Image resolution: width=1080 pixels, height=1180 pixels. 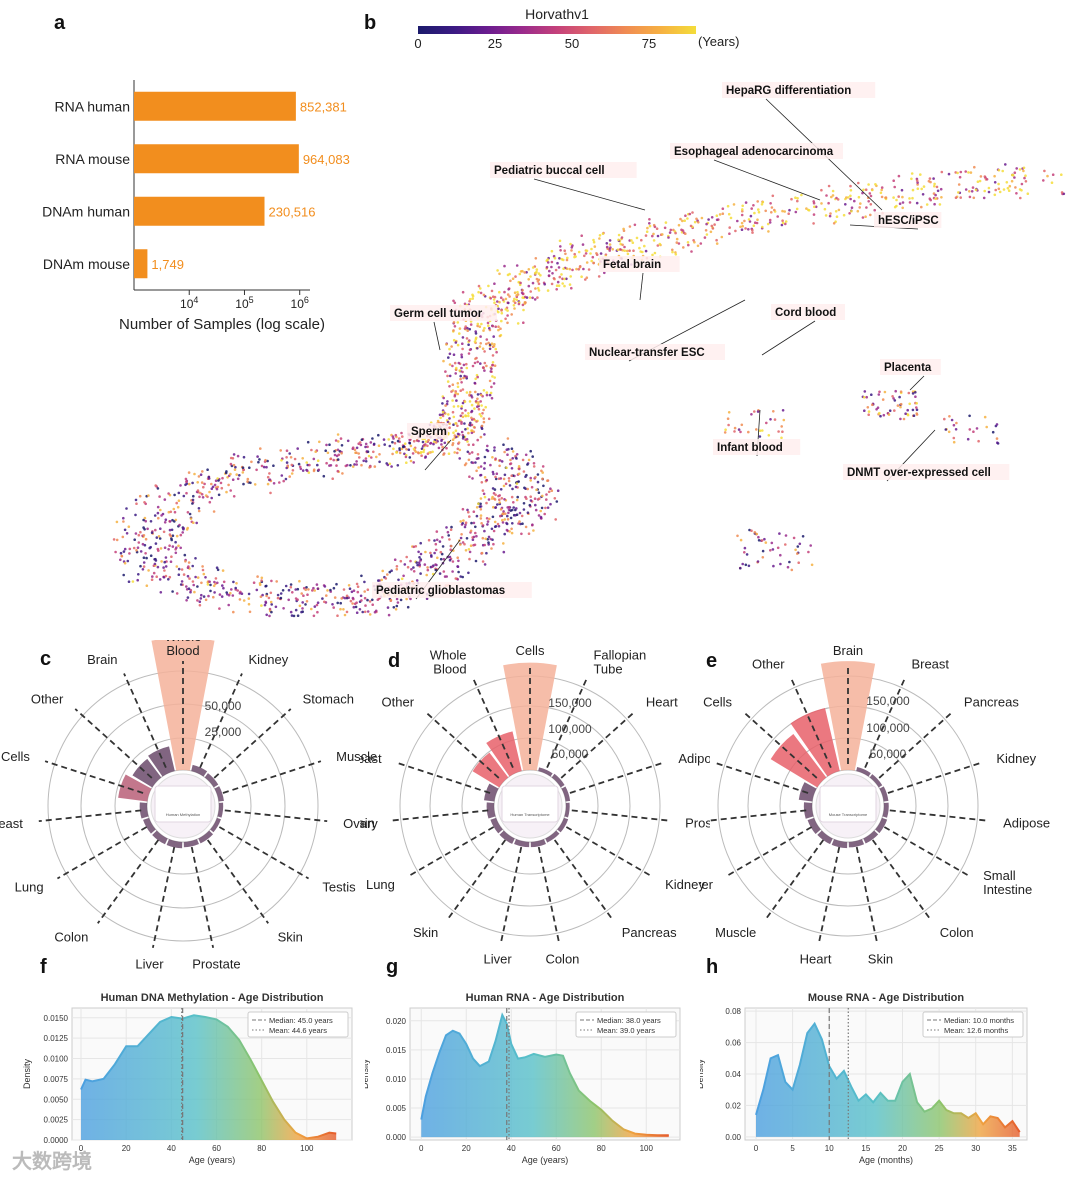 What do you see at coordinates (438, 455) in the screenshot?
I see `callout-leader` at bounding box center [438, 455].